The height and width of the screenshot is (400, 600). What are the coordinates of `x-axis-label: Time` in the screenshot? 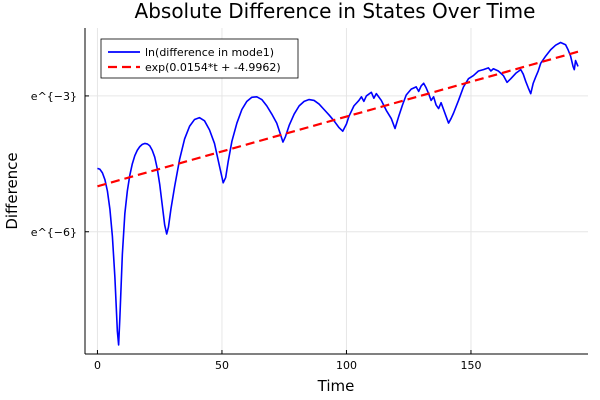 It's located at (336, 386).